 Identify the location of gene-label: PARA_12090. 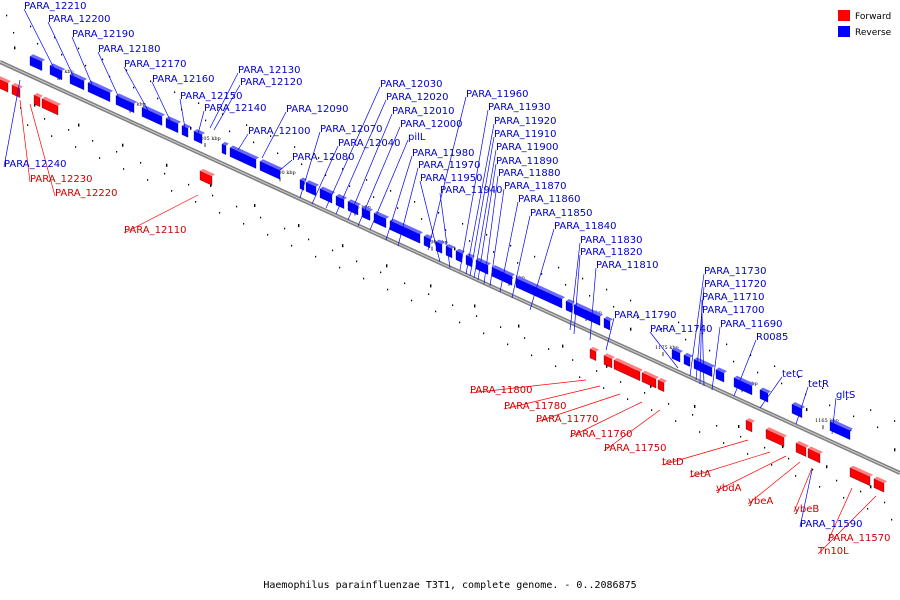
(317, 109).